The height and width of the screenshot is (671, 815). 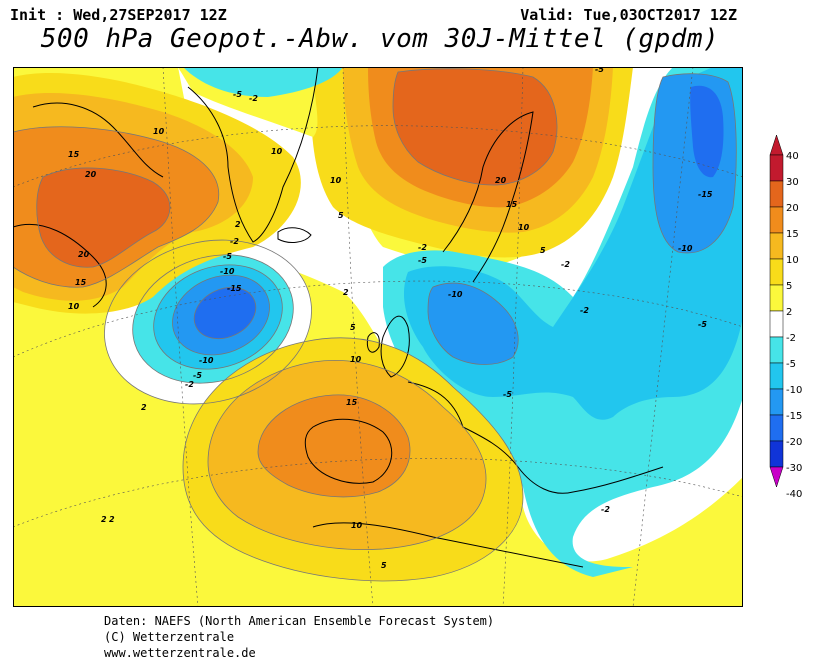 What do you see at coordinates (263, 82) in the screenshot?
I see `arctic-cyan-strip` at bounding box center [263, 82].